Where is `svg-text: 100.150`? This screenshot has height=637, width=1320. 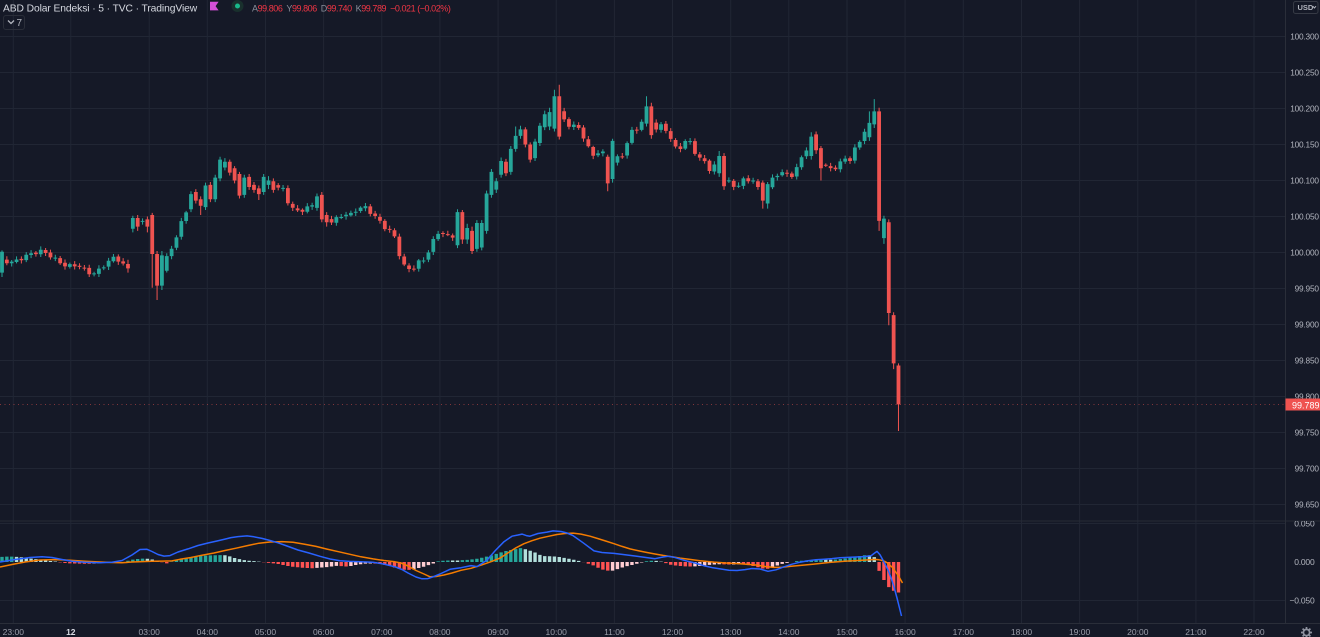 svg-text: 100.150 is located at coordinates (1304, 145).